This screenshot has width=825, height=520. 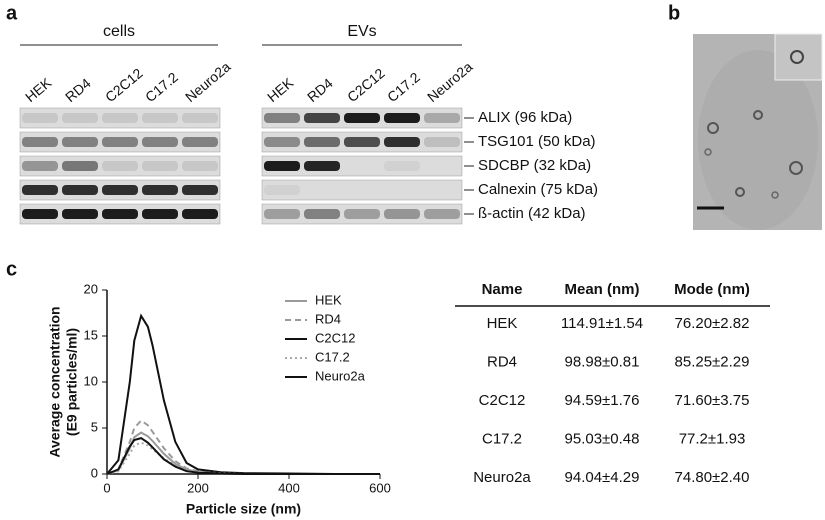 I want to click on table-cell: HEK, so click(x=502, y=323).